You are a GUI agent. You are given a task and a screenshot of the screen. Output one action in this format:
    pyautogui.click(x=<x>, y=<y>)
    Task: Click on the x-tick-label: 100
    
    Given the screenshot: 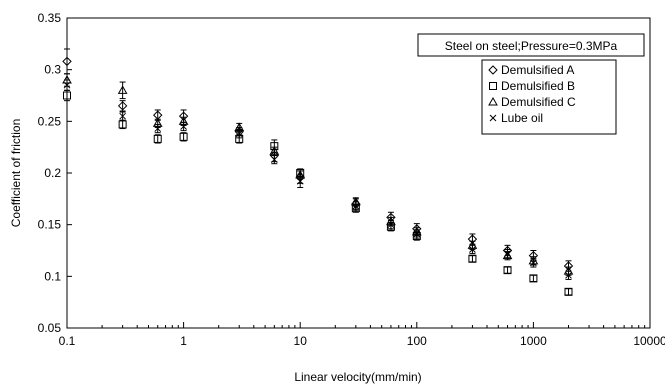 What is the action you would take?
    pyautogui.click(x=417, y=341)
    